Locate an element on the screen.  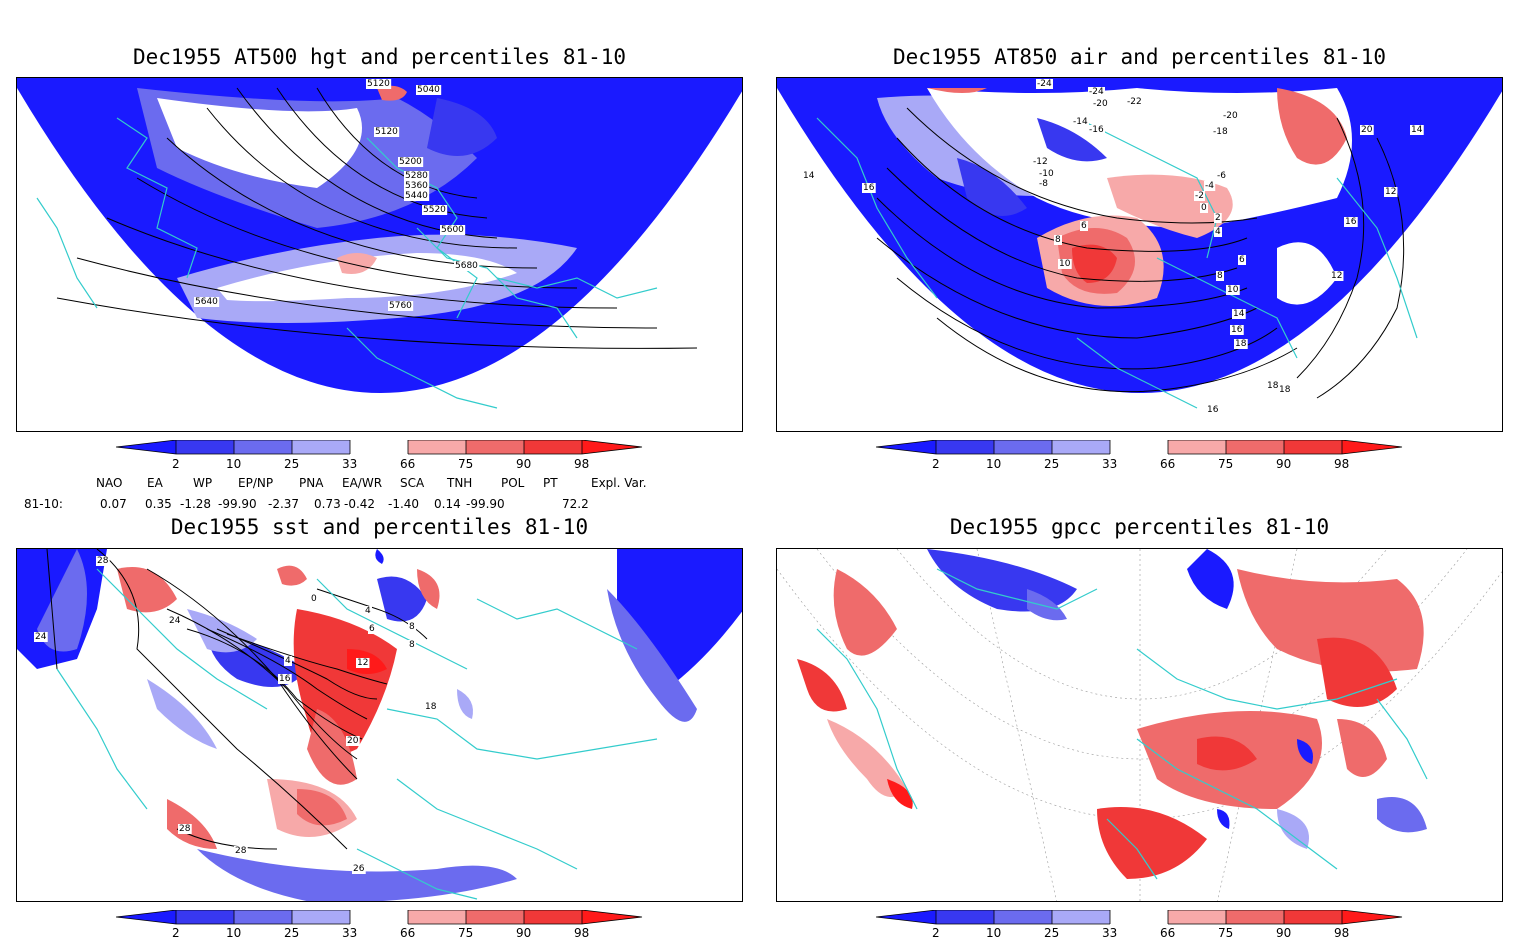
contour-label: -6 is located at coordinates (1221, 176).